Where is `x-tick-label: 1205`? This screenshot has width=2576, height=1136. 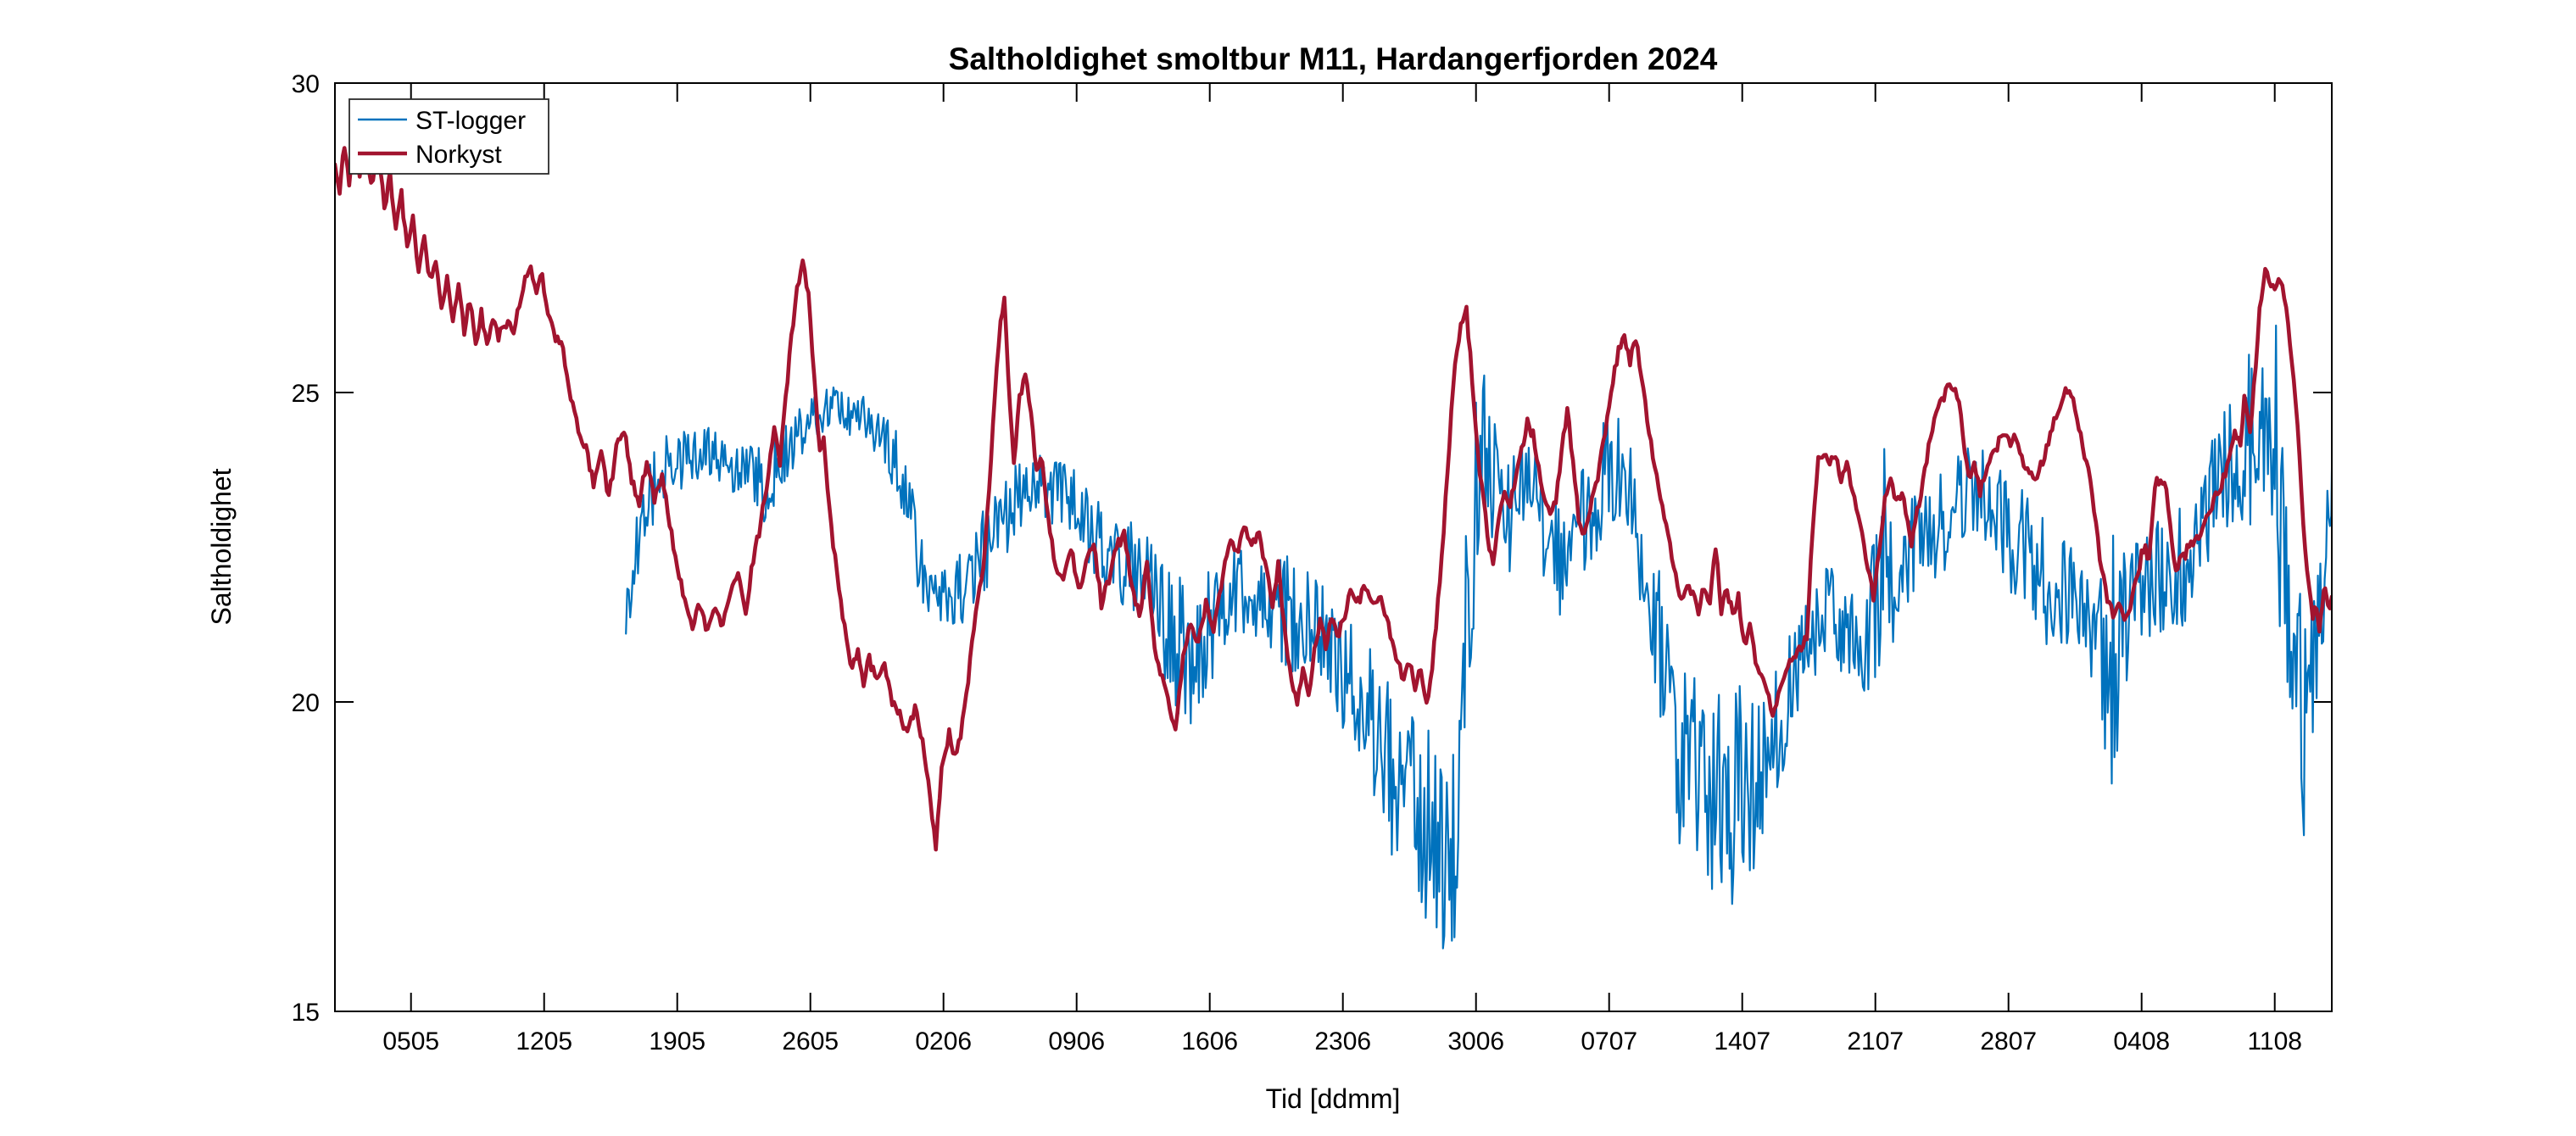
x-tick-label: 1205 is located at coordinates (544, 1041).